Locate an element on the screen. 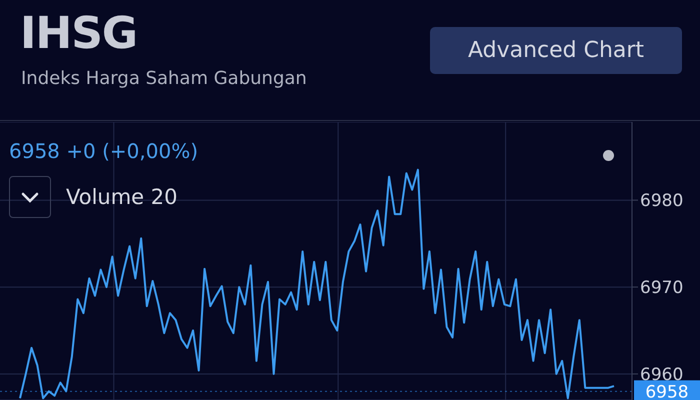 Image resolution: width=700 pixels, height=400 pixels. y-tick-label: 6970 is located at coordinates (662, 288).